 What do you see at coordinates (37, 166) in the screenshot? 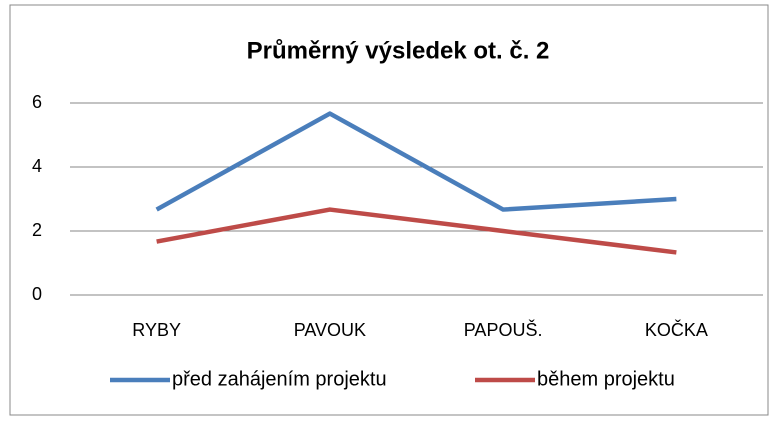
I see `y-tick-label: 4` at bounding box center [37, 166].